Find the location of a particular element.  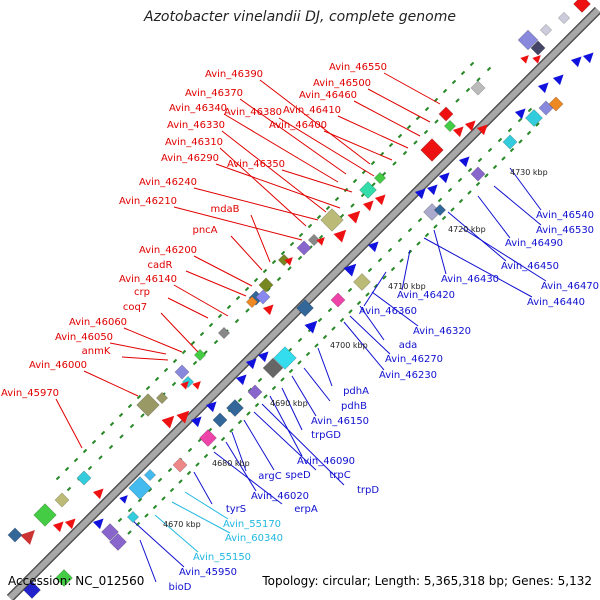

gene-label-pnca: pncA is located at coordinates (204, 230).